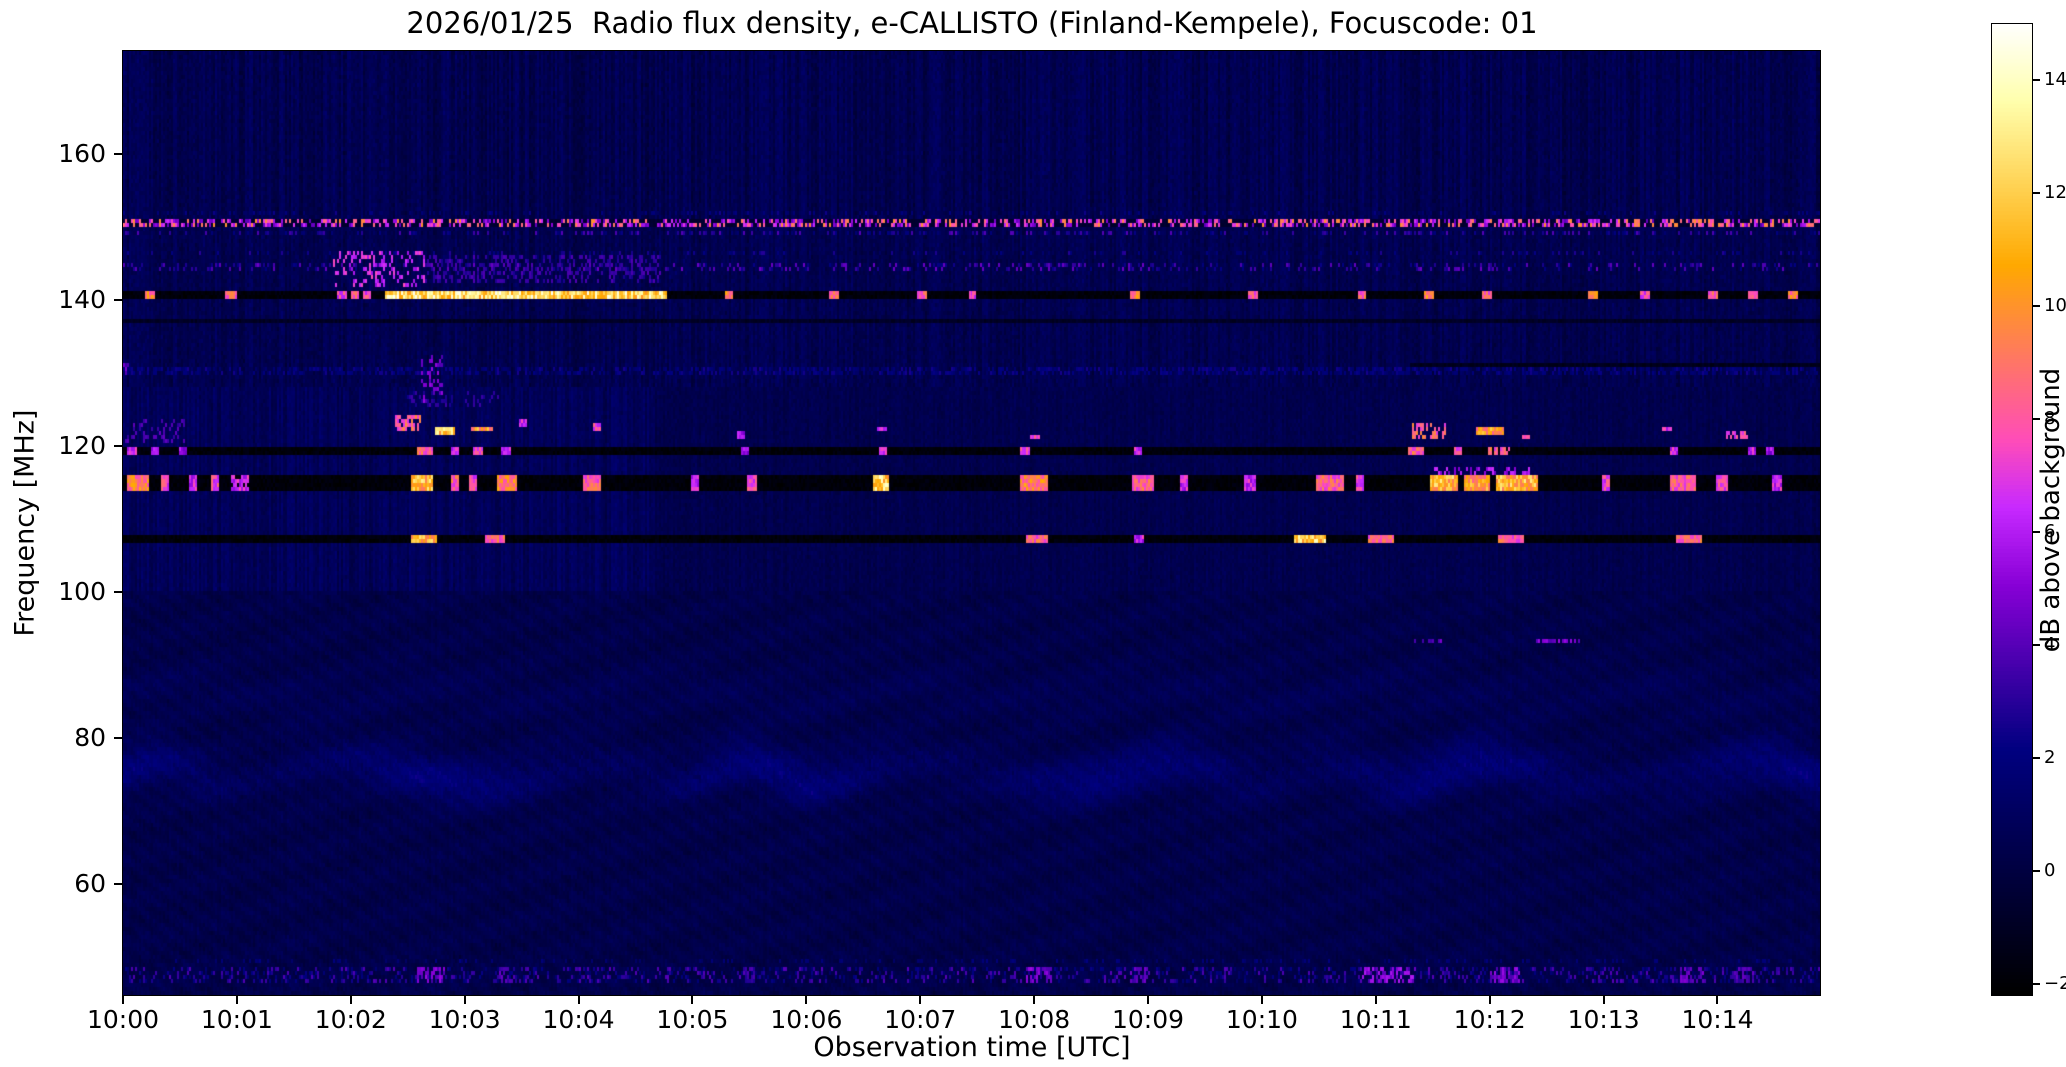 The image size is (2066, 1067). I want to click on y-tick-label: 80, so click(90, 737).